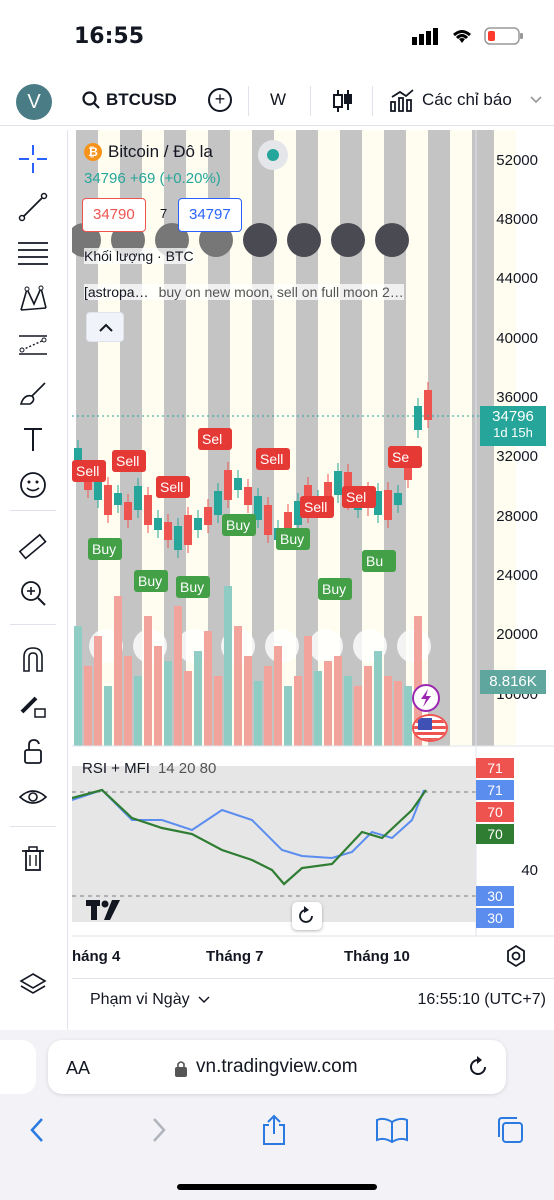 The width and height of the screenshot is (554, 1200). What do you see at coordinates (33, 547) in the screenshot?
I see `measure-tool` at bounding box center [33, 547].